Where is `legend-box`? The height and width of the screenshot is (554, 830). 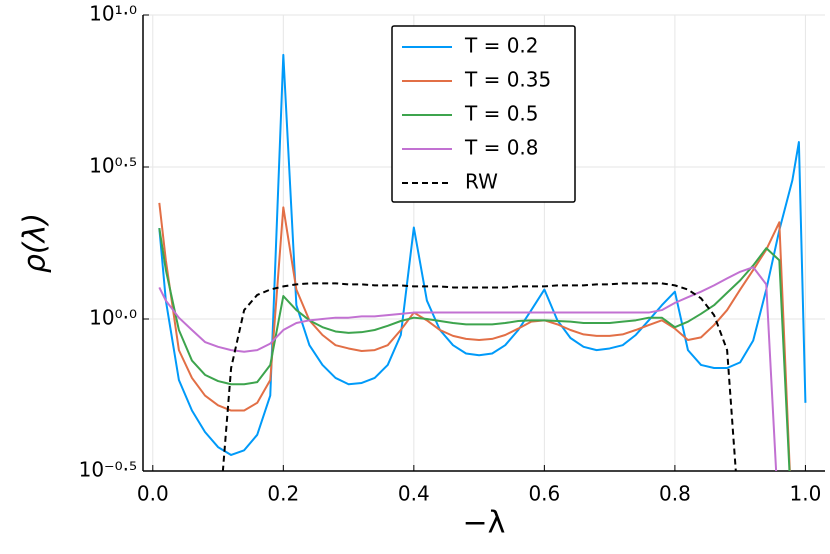 legend-box is located at coordinates (483, 114).